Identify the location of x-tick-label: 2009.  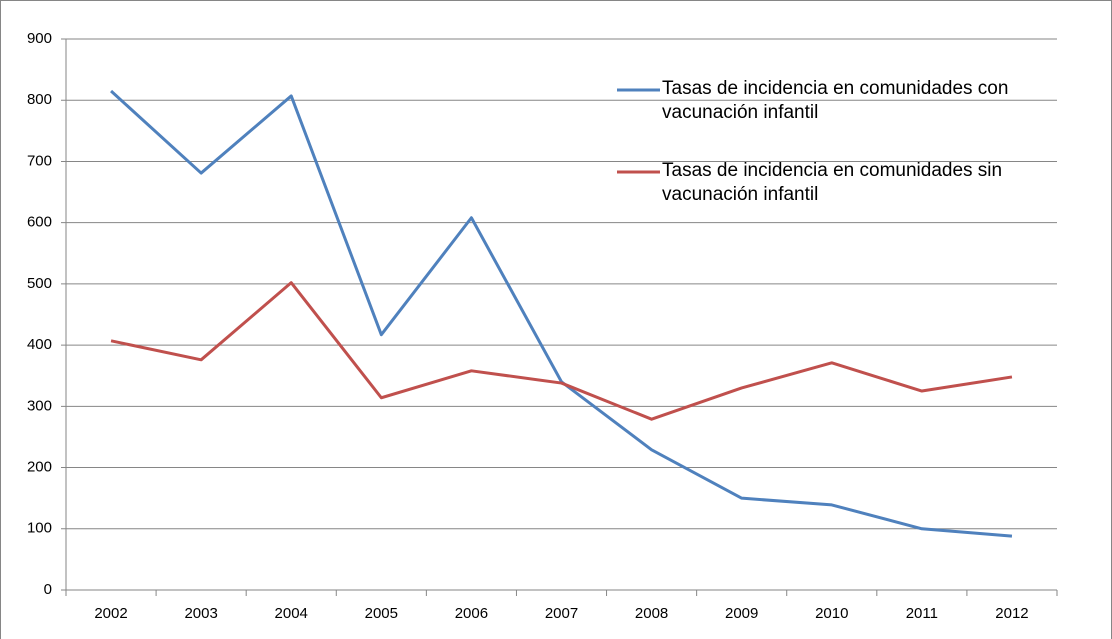
(741, 613).